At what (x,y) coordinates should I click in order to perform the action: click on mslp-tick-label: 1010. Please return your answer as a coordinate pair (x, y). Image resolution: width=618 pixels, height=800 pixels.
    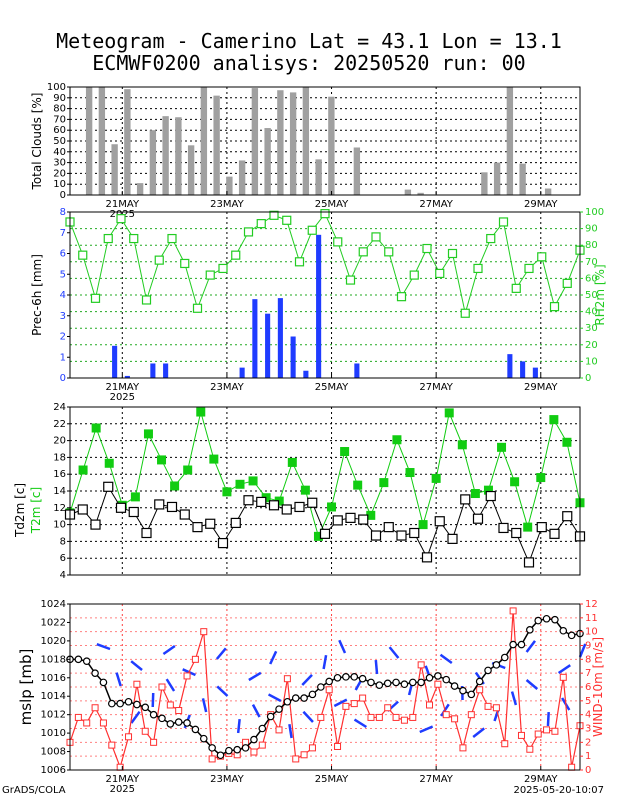
    Looking at the image, I should click on (53, 733).